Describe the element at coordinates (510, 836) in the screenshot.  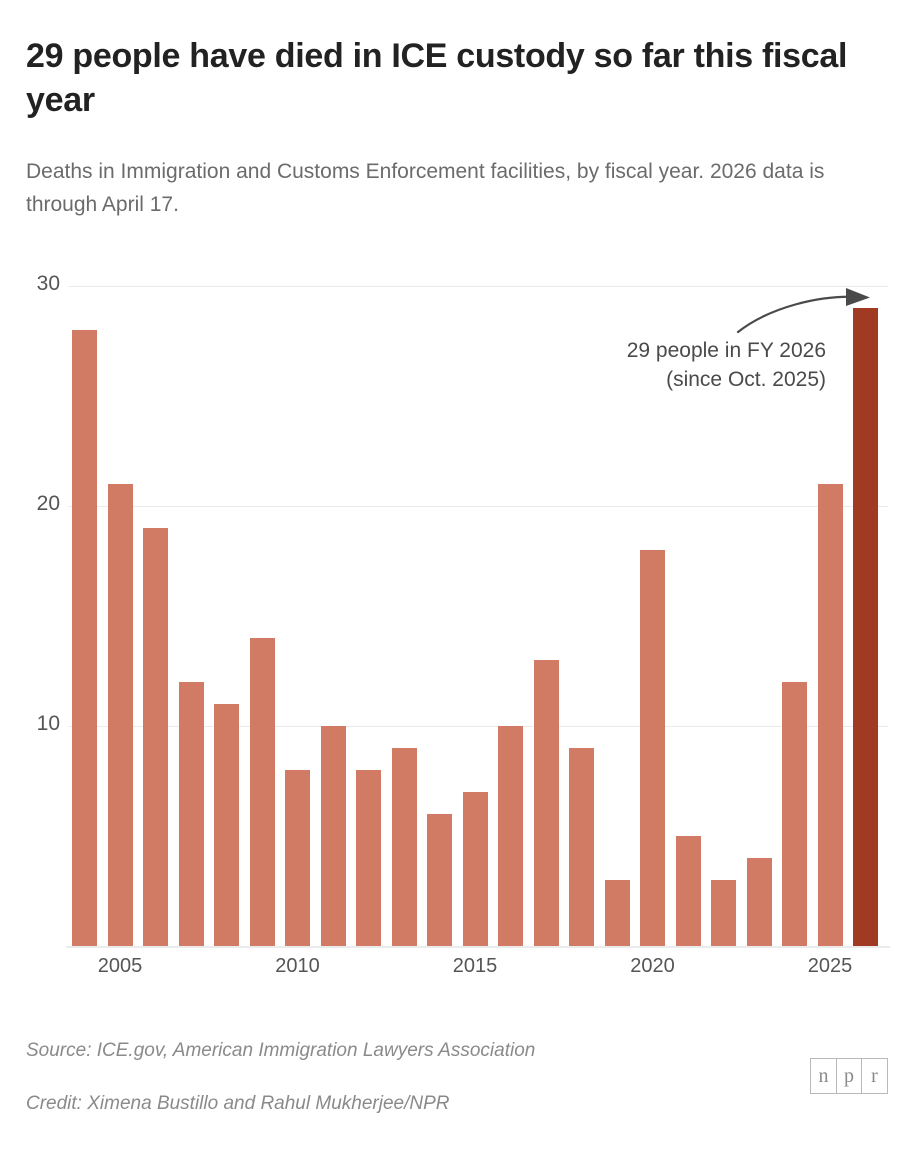
I see `bar-2016` at that location.